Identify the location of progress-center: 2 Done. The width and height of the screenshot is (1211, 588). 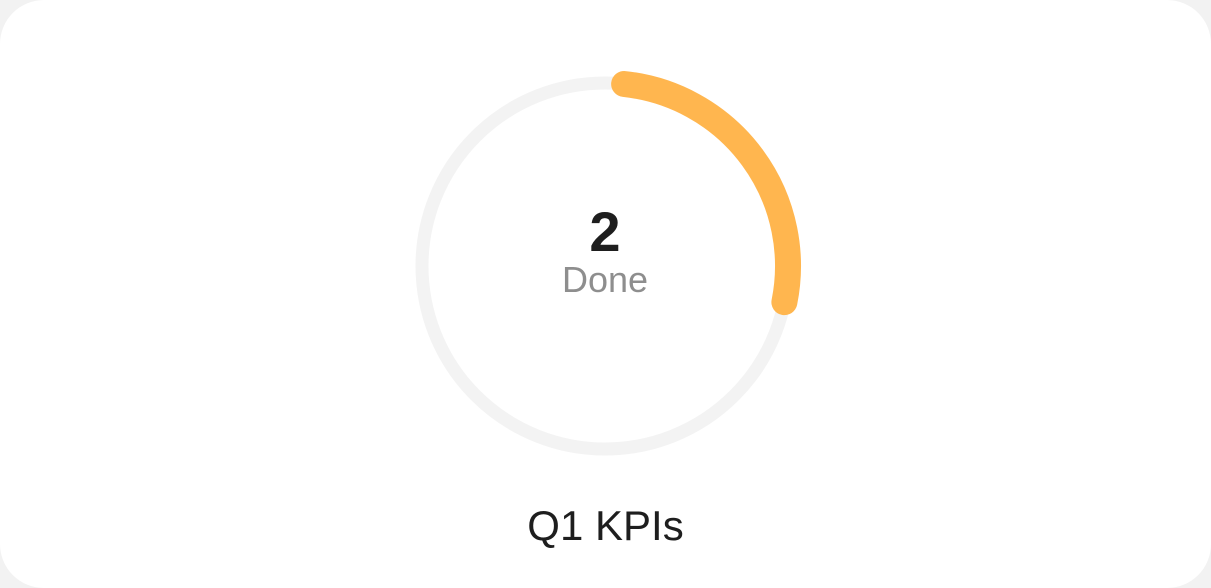
(605, 251).